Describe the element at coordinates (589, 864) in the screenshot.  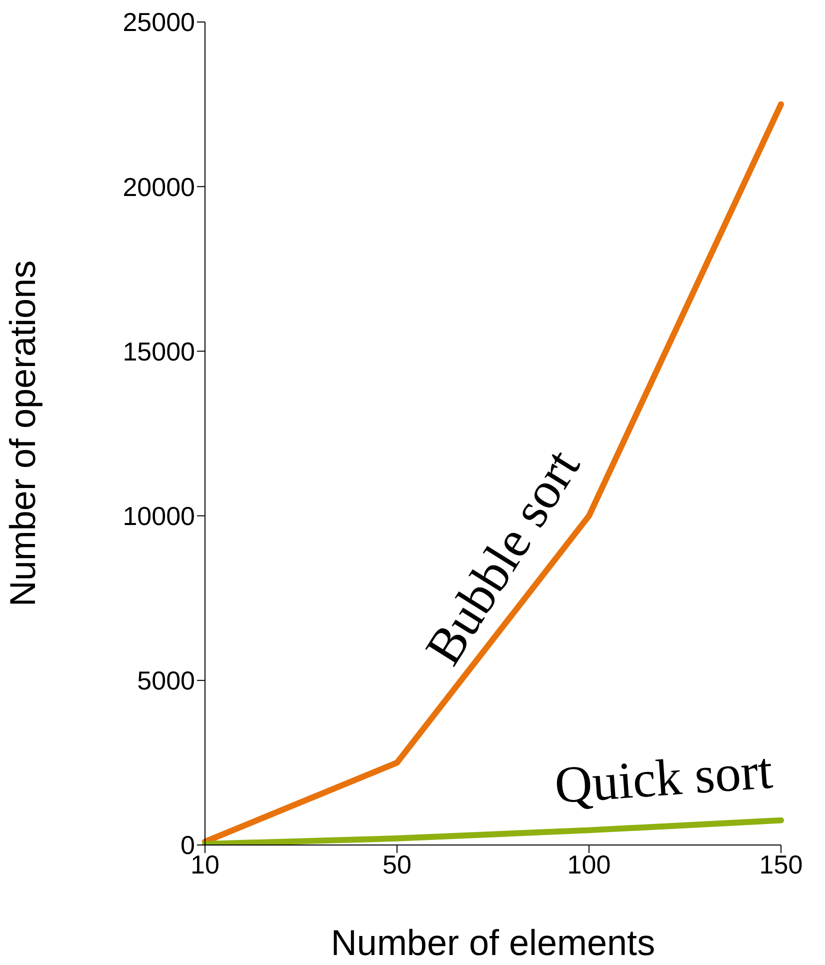
I see `x-tick-label: 100` at that location.